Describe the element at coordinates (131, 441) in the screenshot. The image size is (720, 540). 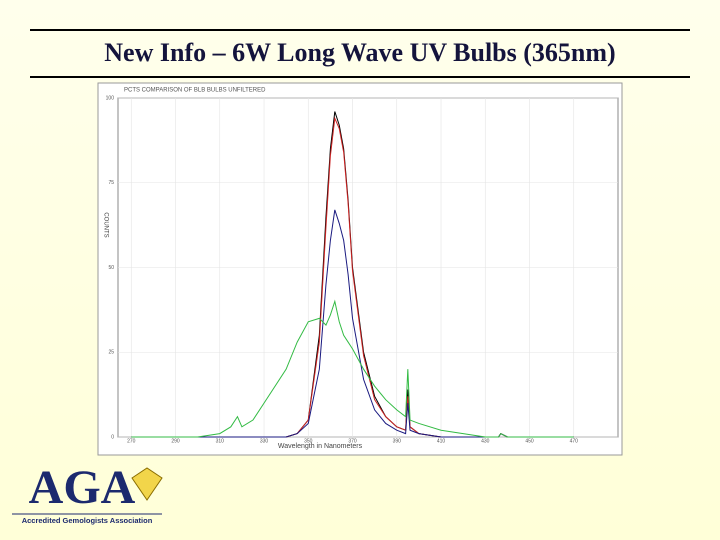
I see `x-tick-label: 270` at that location.